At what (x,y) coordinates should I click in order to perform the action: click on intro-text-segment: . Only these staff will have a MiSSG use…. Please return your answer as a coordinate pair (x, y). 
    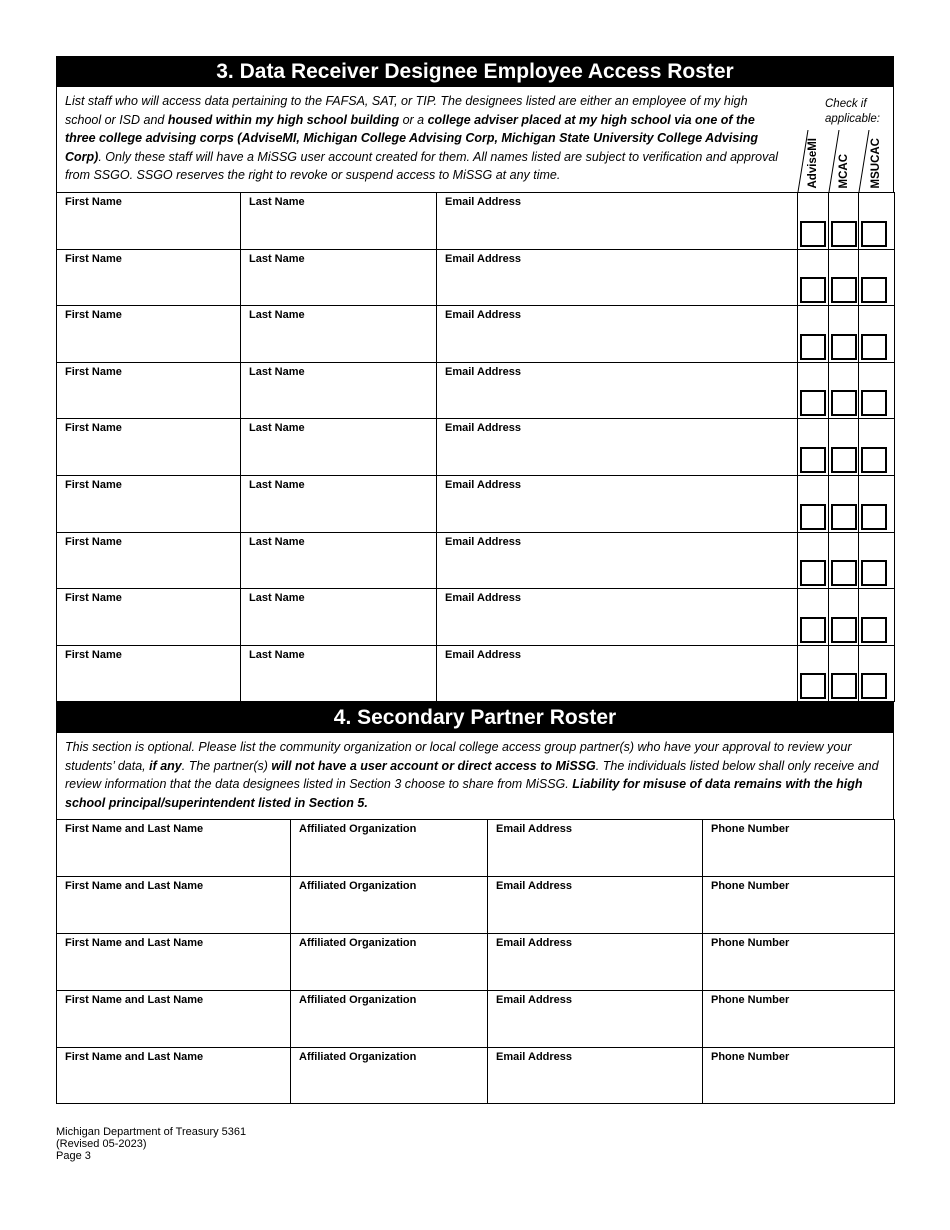
    Looking at the image, I should click on (422, 166).